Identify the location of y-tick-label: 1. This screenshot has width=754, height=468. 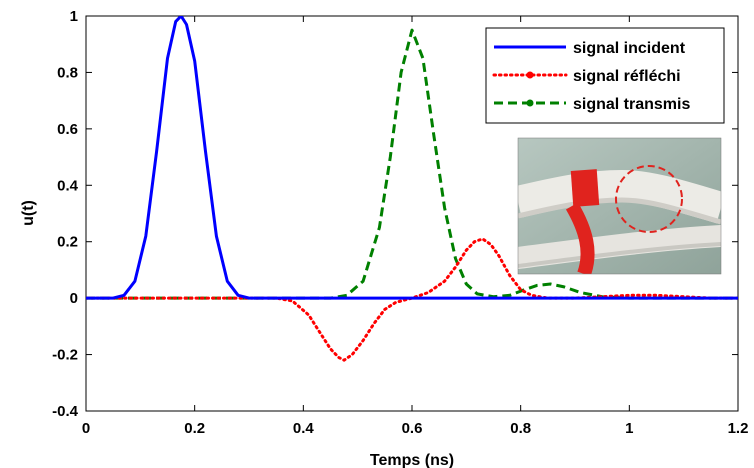
(74, 16).